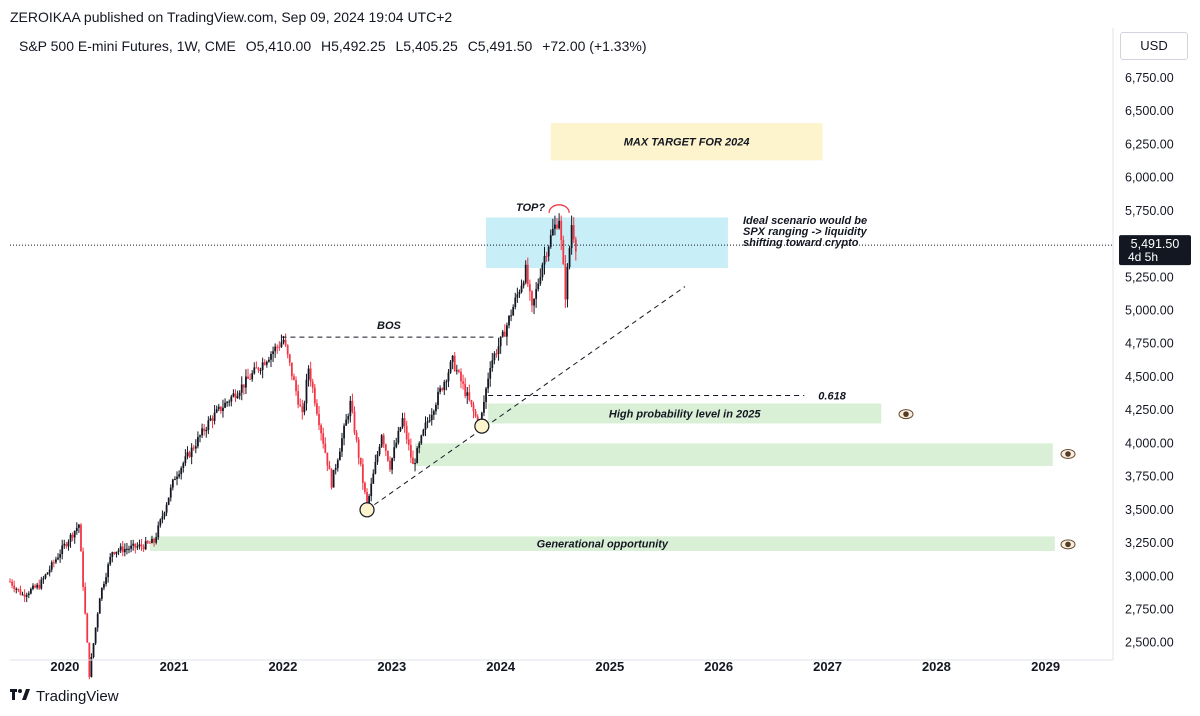 The image size is (1200, 716). Describe the element at coordinates (685, 414) in the screenshot. I see `zone-label-2: High probability level in 2025` at that location.